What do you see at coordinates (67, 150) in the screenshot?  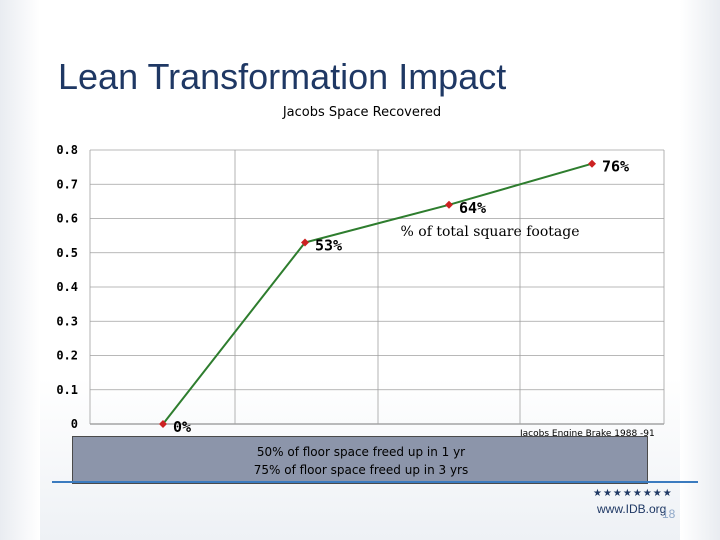 I see `y-tick-label: 0.8` at bounding box center [67, 150].